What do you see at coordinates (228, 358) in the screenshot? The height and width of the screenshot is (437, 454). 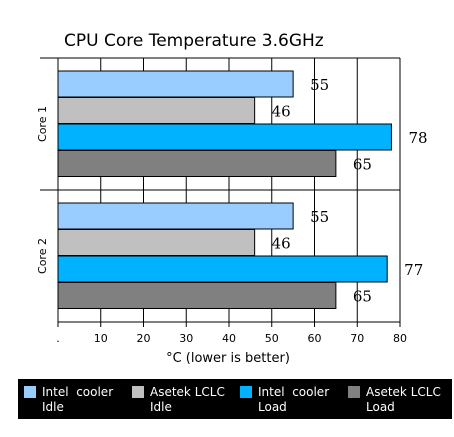 I see `x-axis-label: °C (lower is better)` at bounding box center [228, 358].